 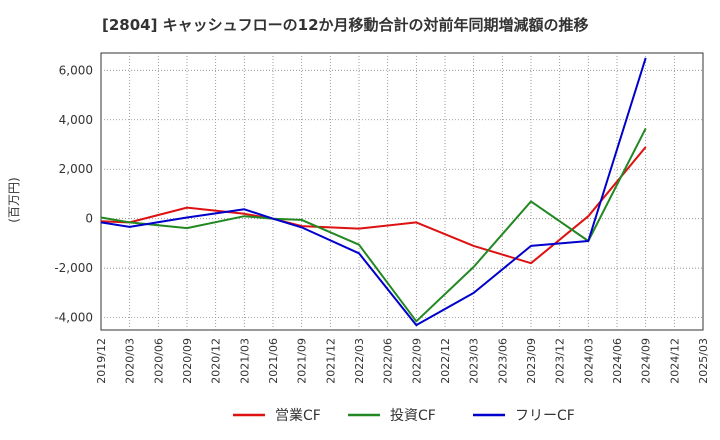 I want to click on x-tick-label: 2023/06, so click(x=502, y=361).